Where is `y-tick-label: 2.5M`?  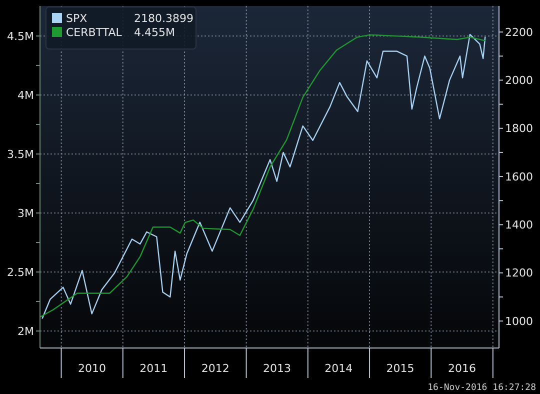 y-tick-label: 2.5M is located at coordinates (20, 272).